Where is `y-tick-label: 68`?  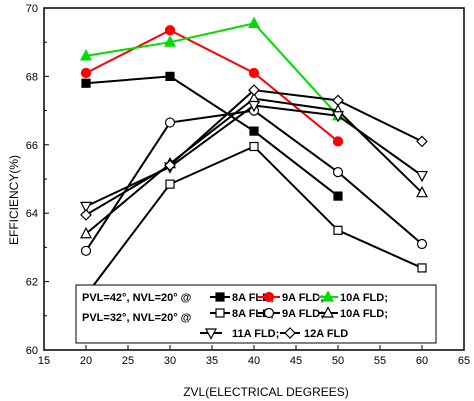
y-tick-label: 68 is located at coordinates (32, 77).